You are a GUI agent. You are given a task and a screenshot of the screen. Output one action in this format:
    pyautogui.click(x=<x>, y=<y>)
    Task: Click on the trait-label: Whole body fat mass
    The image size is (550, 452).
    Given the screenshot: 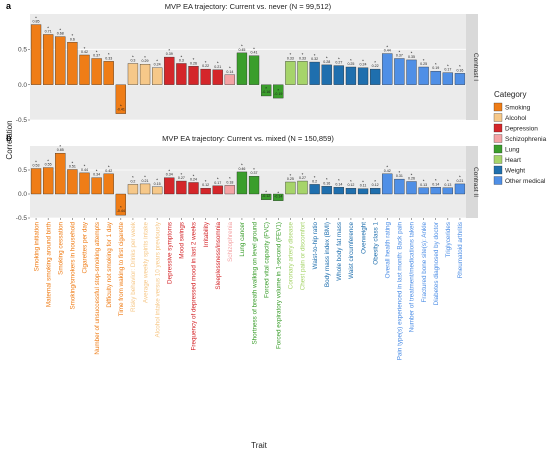 What is the action you would take?
    pyautogui.click(x=339, y=251)
    